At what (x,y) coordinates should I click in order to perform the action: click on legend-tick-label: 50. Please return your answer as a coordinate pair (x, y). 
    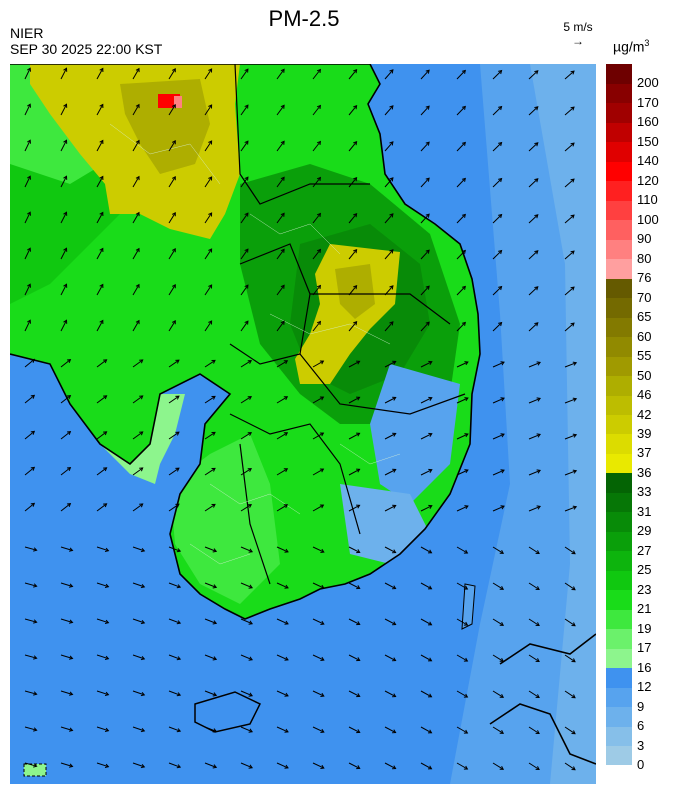
    Looking at the image, I should click on (644, 375).